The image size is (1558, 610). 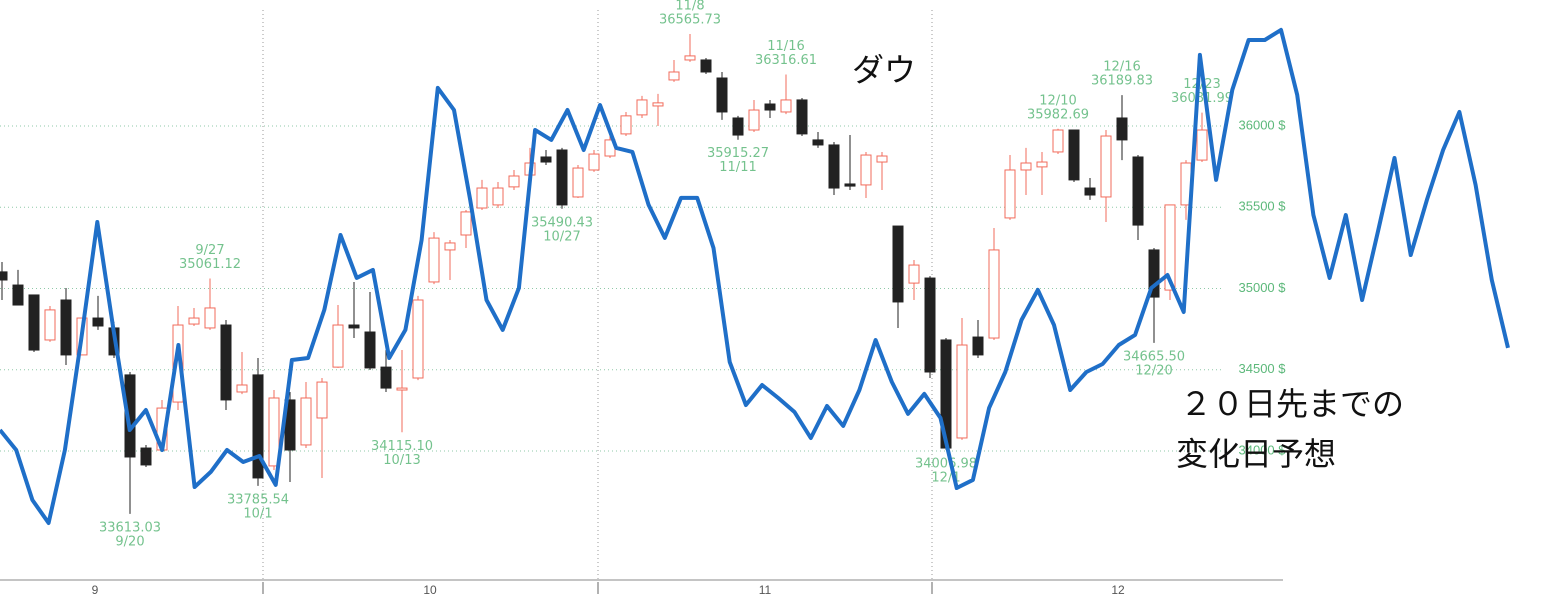 I want to click on point-value-label: 33785.54, so click(x=258, y=499).